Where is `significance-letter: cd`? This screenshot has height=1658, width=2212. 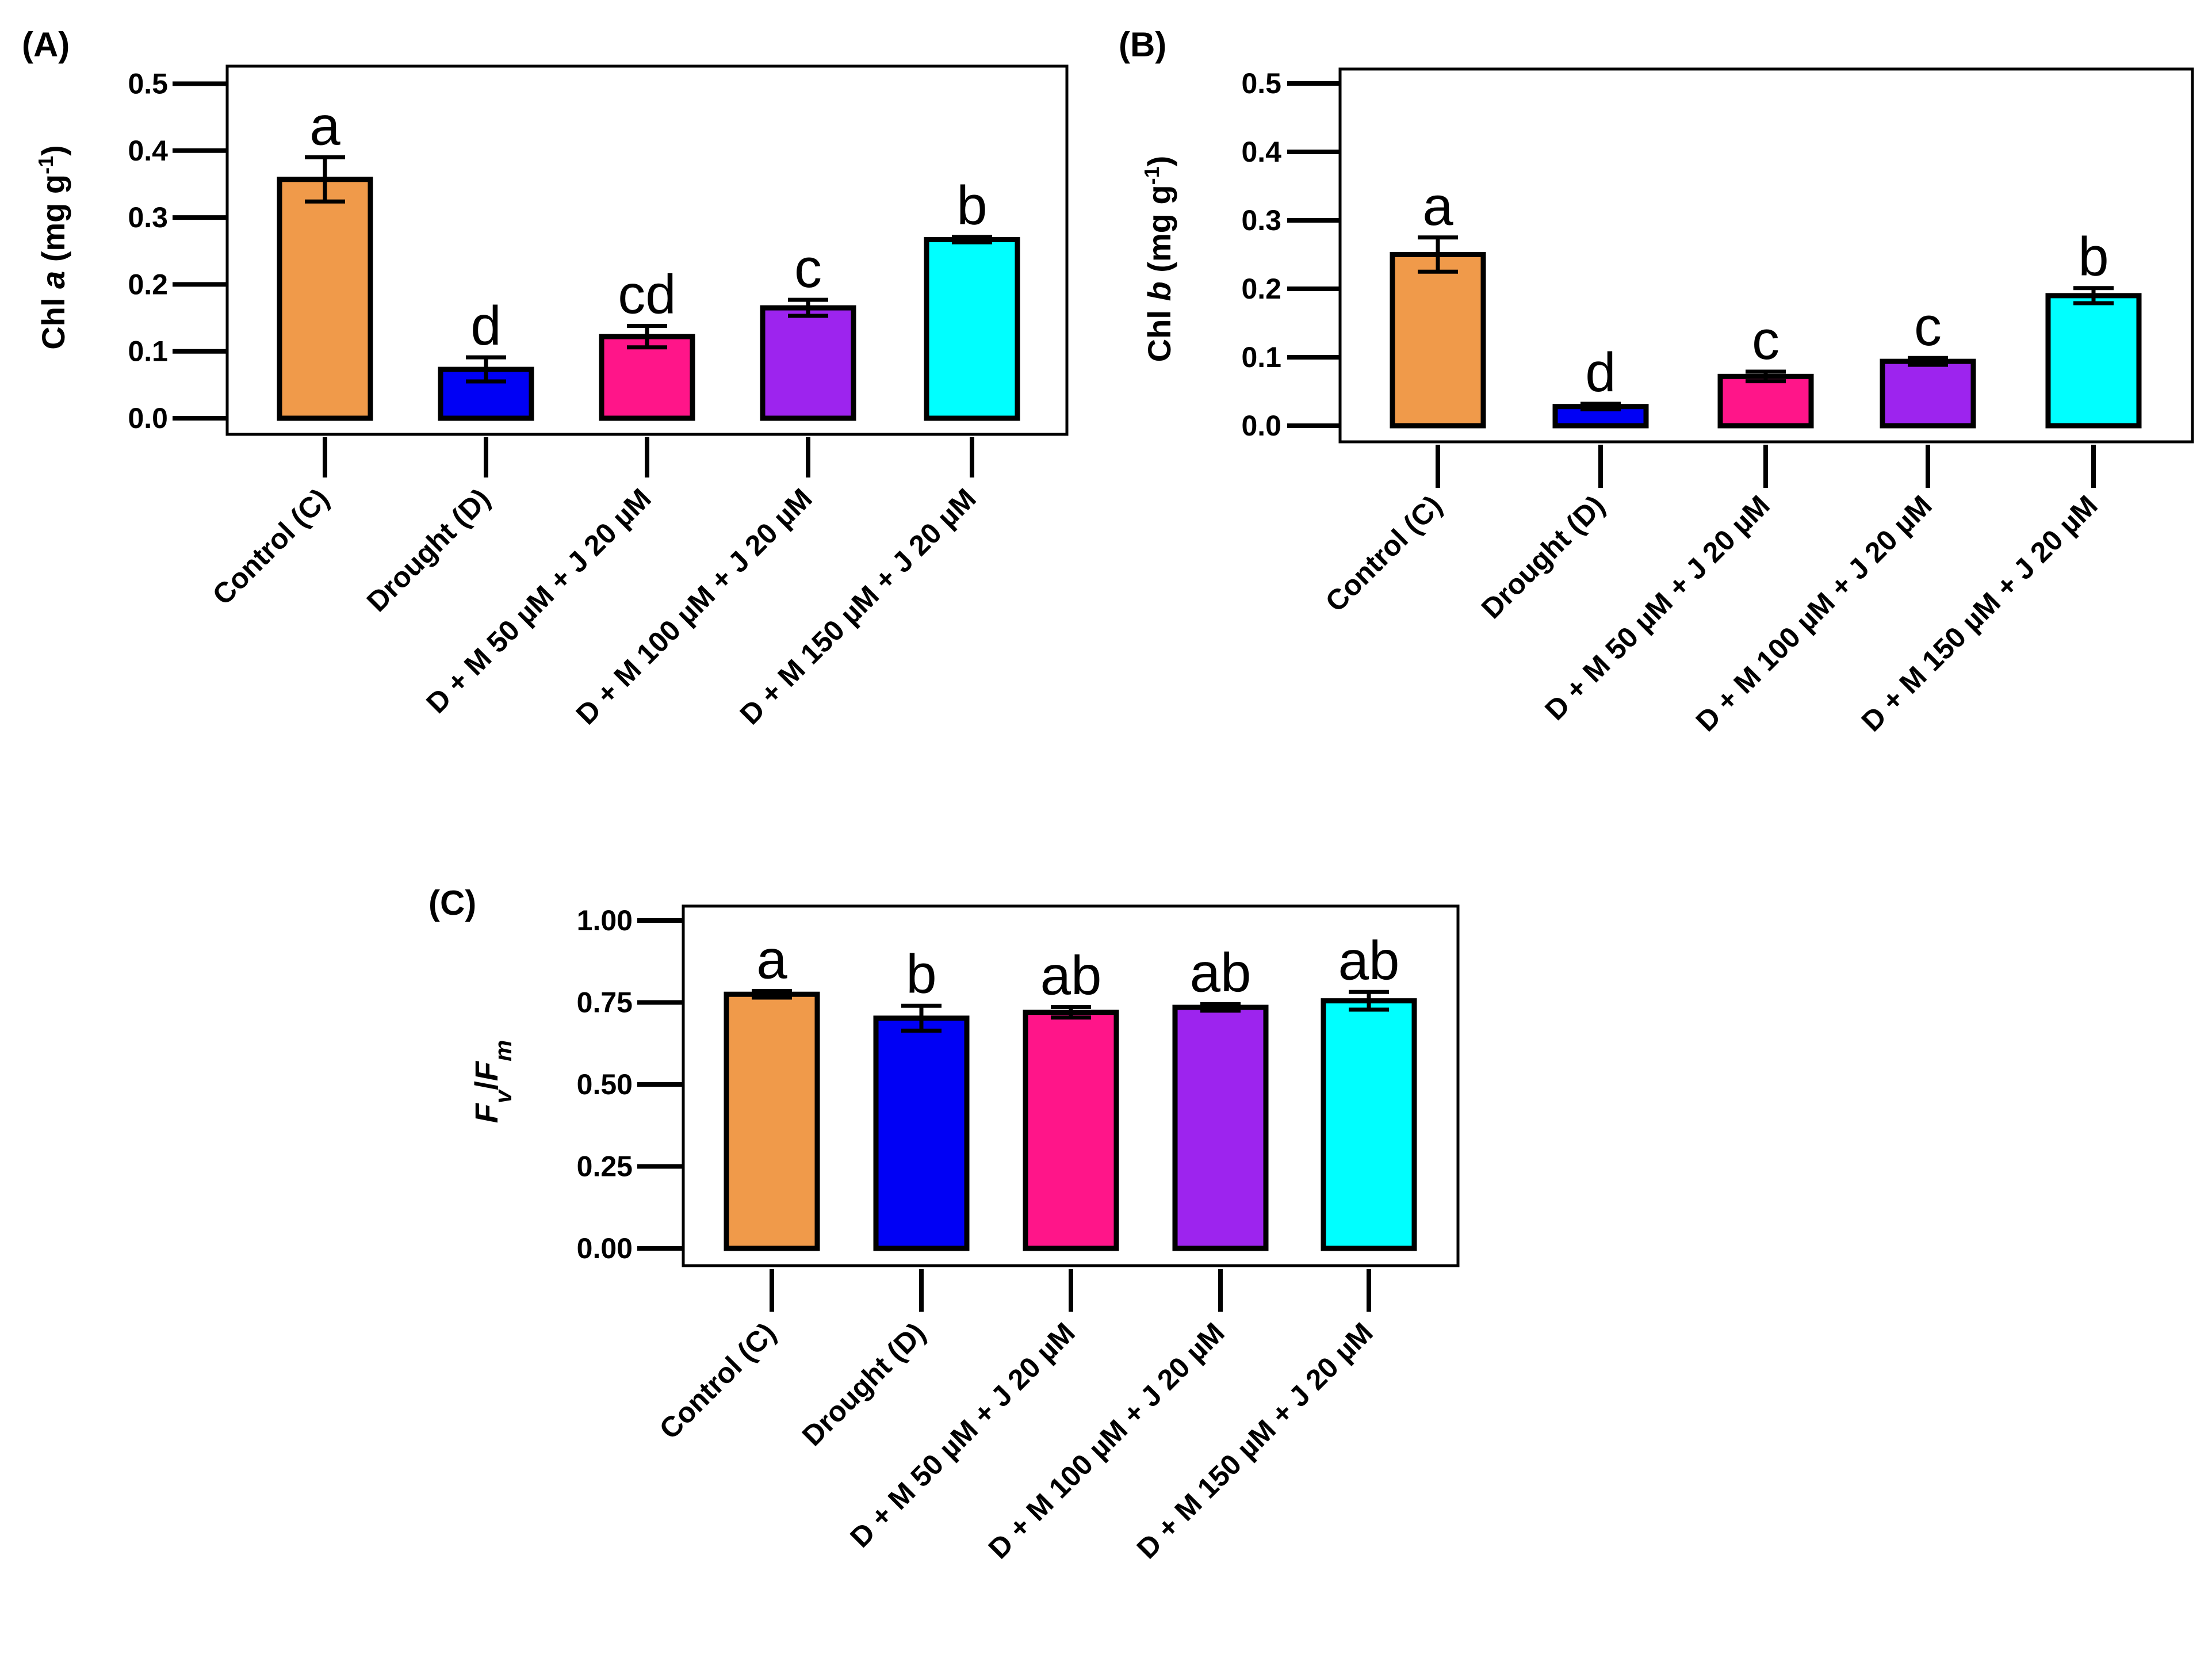 significance-letter: cd is located at coordinates (647, 295).